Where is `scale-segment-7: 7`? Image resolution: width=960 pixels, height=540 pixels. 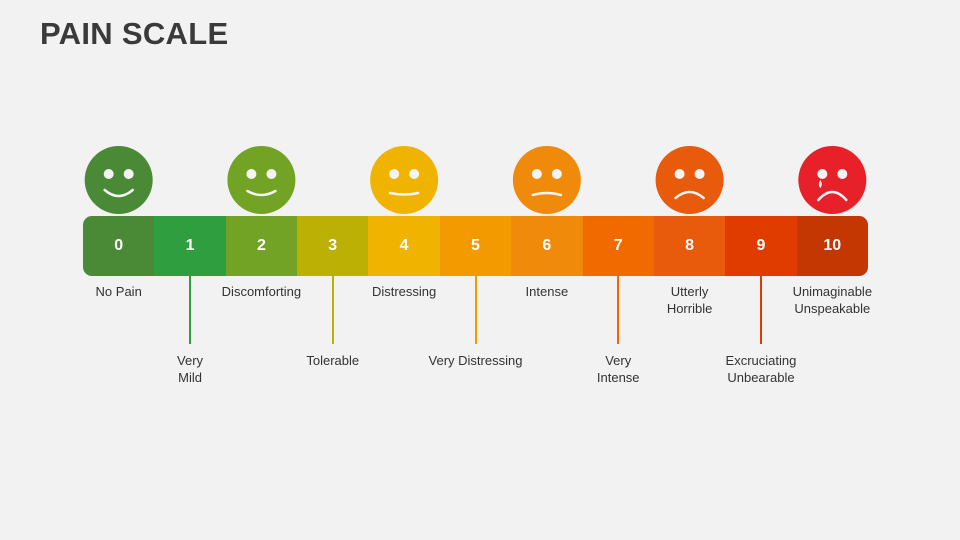 scale-segment-7: 7 is located at coordinates (618, 246).